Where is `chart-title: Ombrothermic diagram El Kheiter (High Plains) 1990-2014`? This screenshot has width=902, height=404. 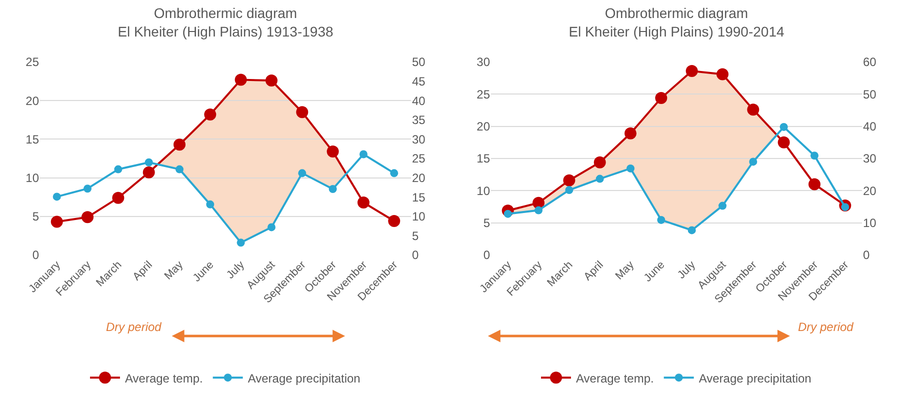 chart-title: Ombrothermic diagram El Kheiter (High Plains) 1990-2014 is located at coordinates (676, 22).